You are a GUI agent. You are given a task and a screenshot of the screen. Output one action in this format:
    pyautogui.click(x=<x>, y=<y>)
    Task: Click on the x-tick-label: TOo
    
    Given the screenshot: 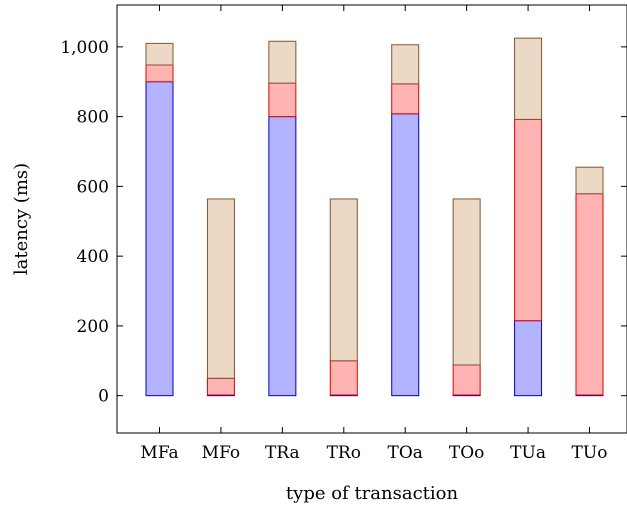 What is the action you would take?
    pyautogui.click(x=467, y=453)
    